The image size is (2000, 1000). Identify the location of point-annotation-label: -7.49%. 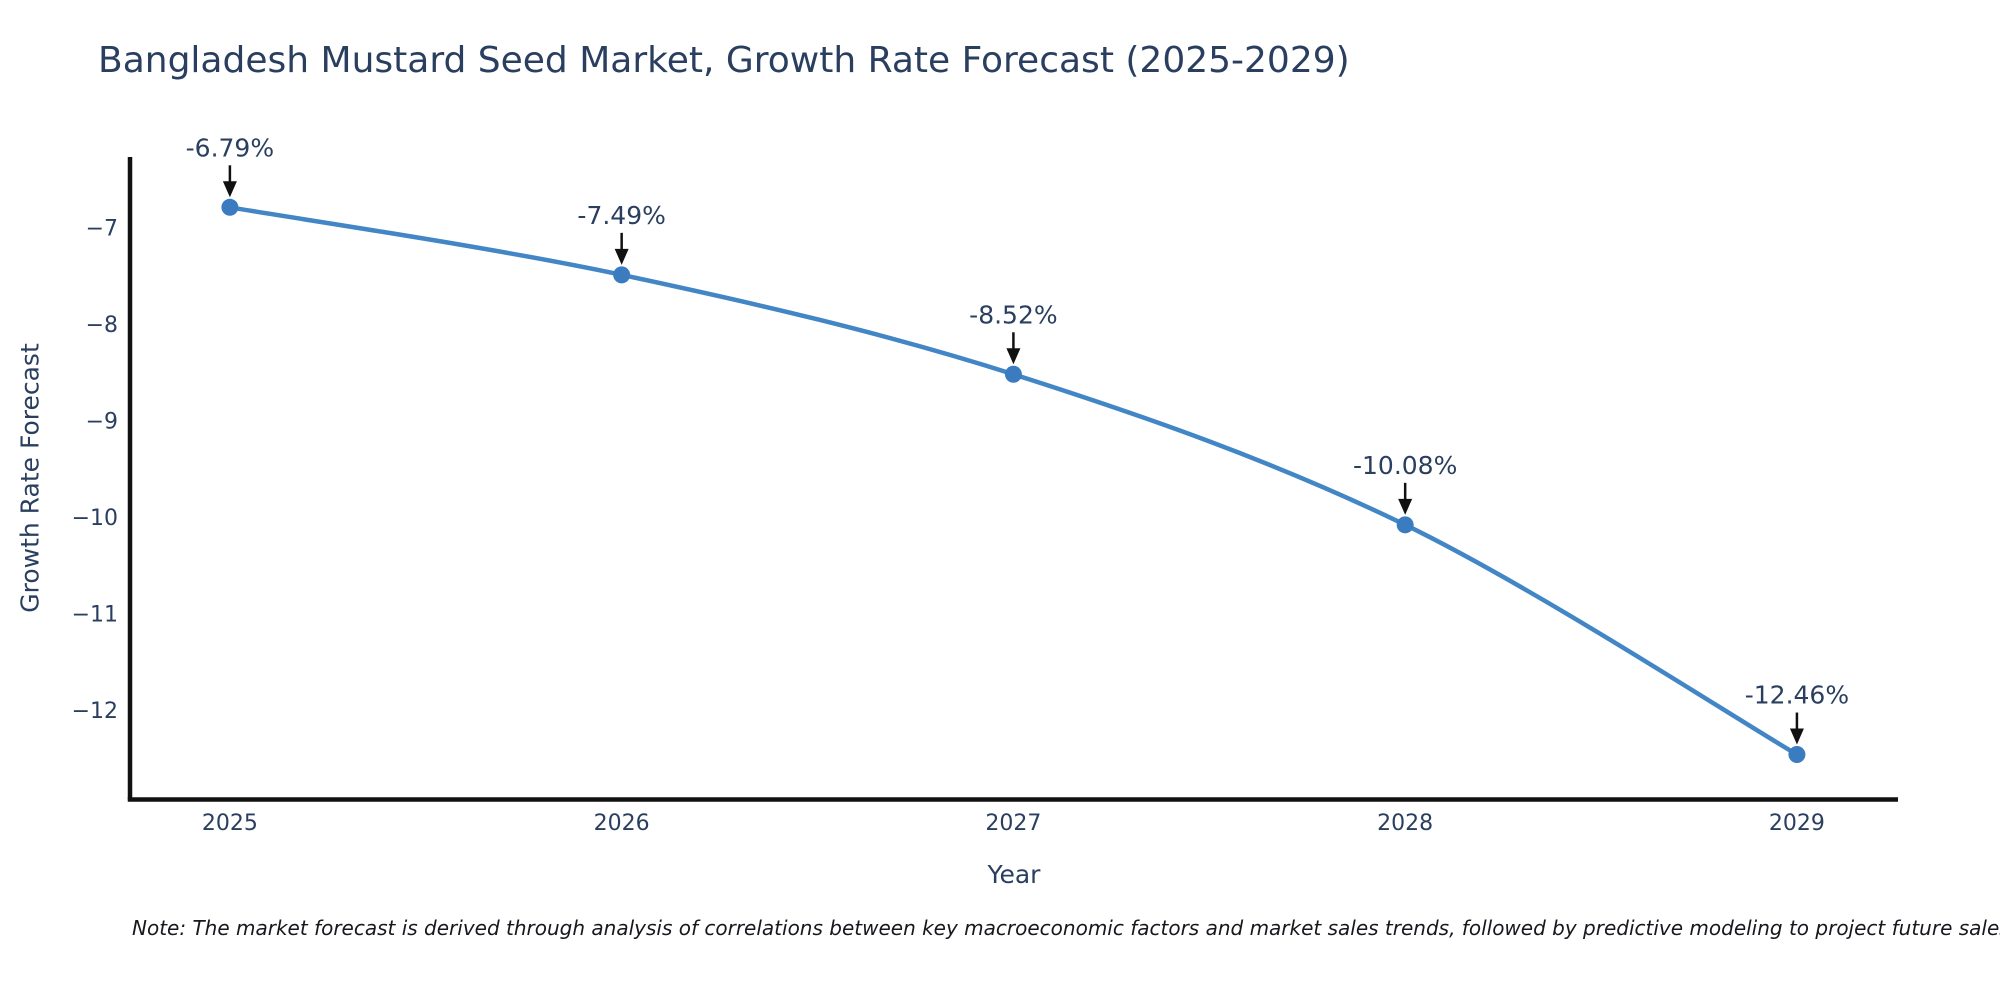
(621, 215).